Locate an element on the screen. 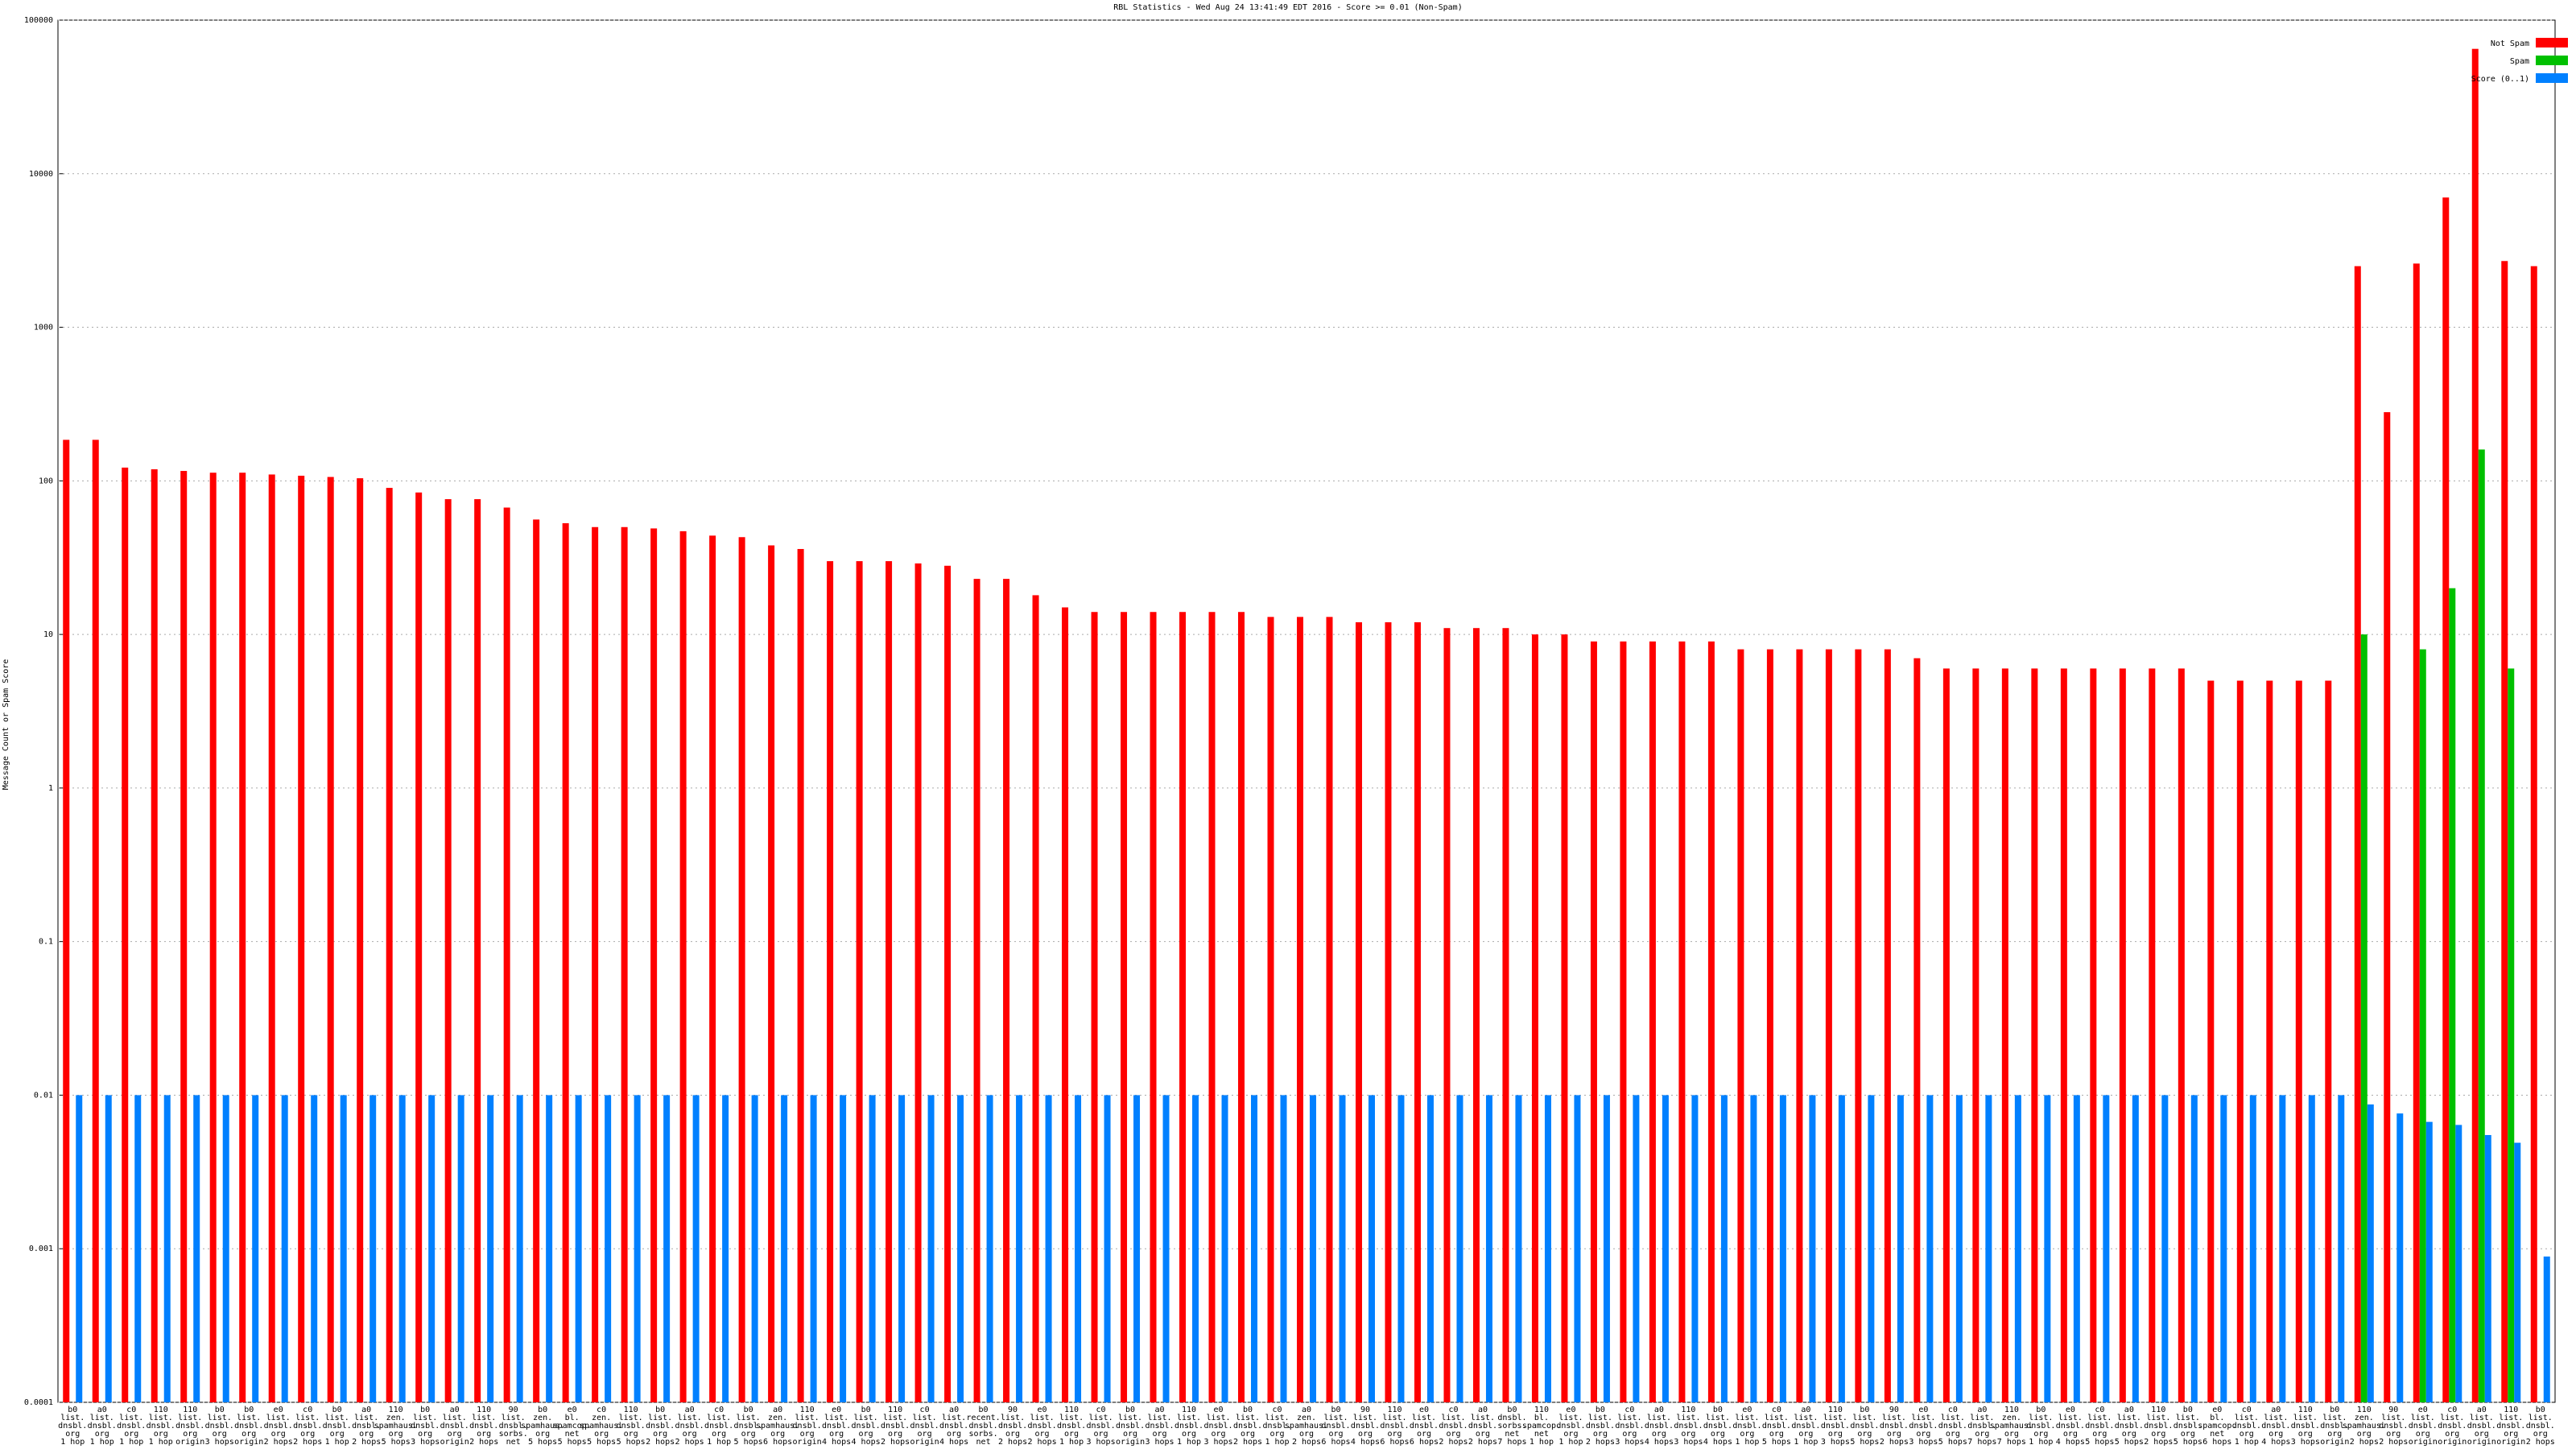 This screenshot has height=1449, width=2576. x-tick-label: e0 list. dnsbl. org 3 hops is located at coordinates (1923, 1426).